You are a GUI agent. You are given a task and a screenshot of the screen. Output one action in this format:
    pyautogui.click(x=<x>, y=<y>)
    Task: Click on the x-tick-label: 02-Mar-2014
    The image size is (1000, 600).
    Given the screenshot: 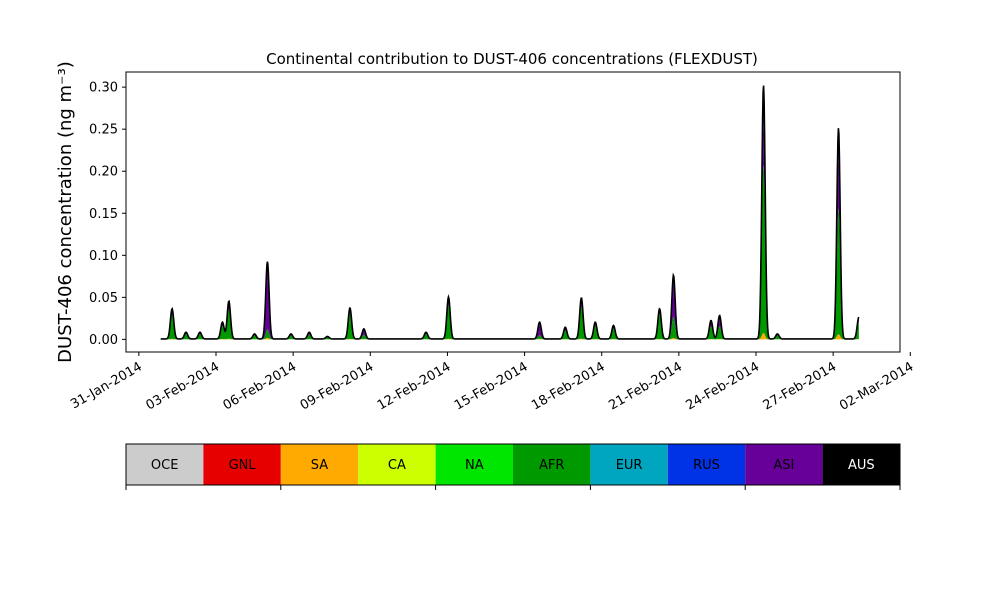 What is the action you would take?
    pyautogui.click(x=876, y=386)
    